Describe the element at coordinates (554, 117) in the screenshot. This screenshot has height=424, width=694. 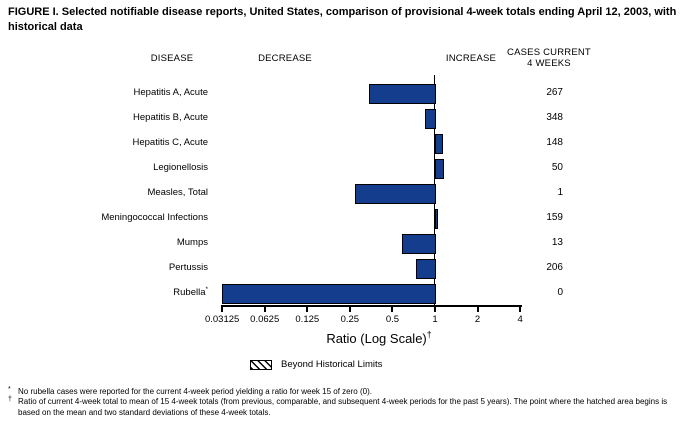
I see `cases-current-value: 348` at that location.